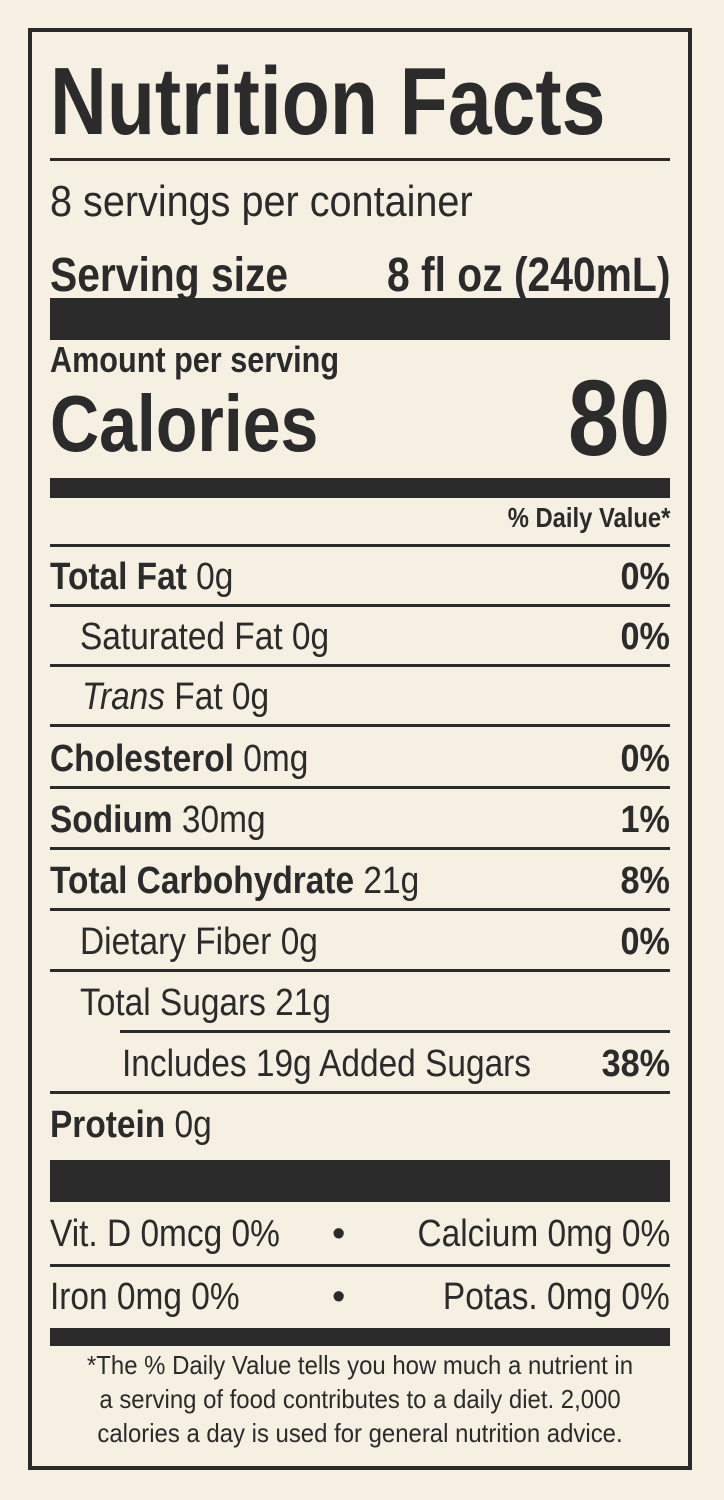 This screenshot has height=1500, width=724. Describe the element at coordinates (360, 1064) in the screenshot. I see `nutrient-row-added-sugars: Includes 19g Added Sugars 38%` at that location.